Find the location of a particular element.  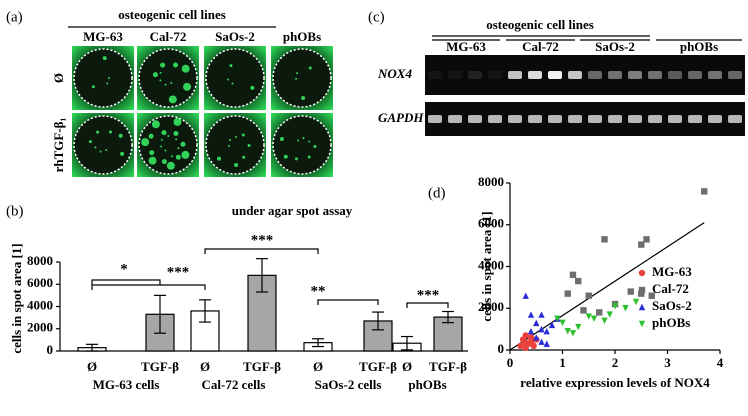

y-axis-label: cells in spot area [1] is located at coordinates (486, 266).